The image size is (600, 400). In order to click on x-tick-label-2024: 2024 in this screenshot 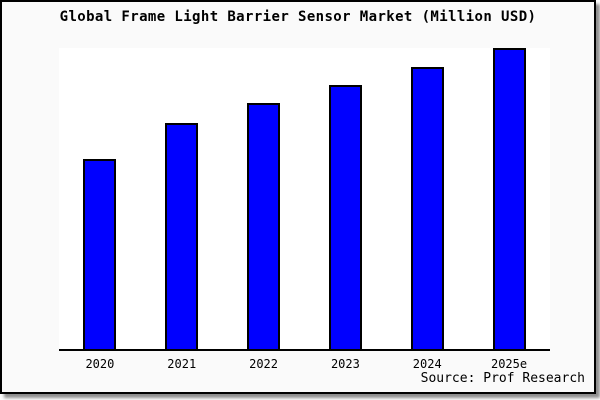, I will do `click(427, 364)`.